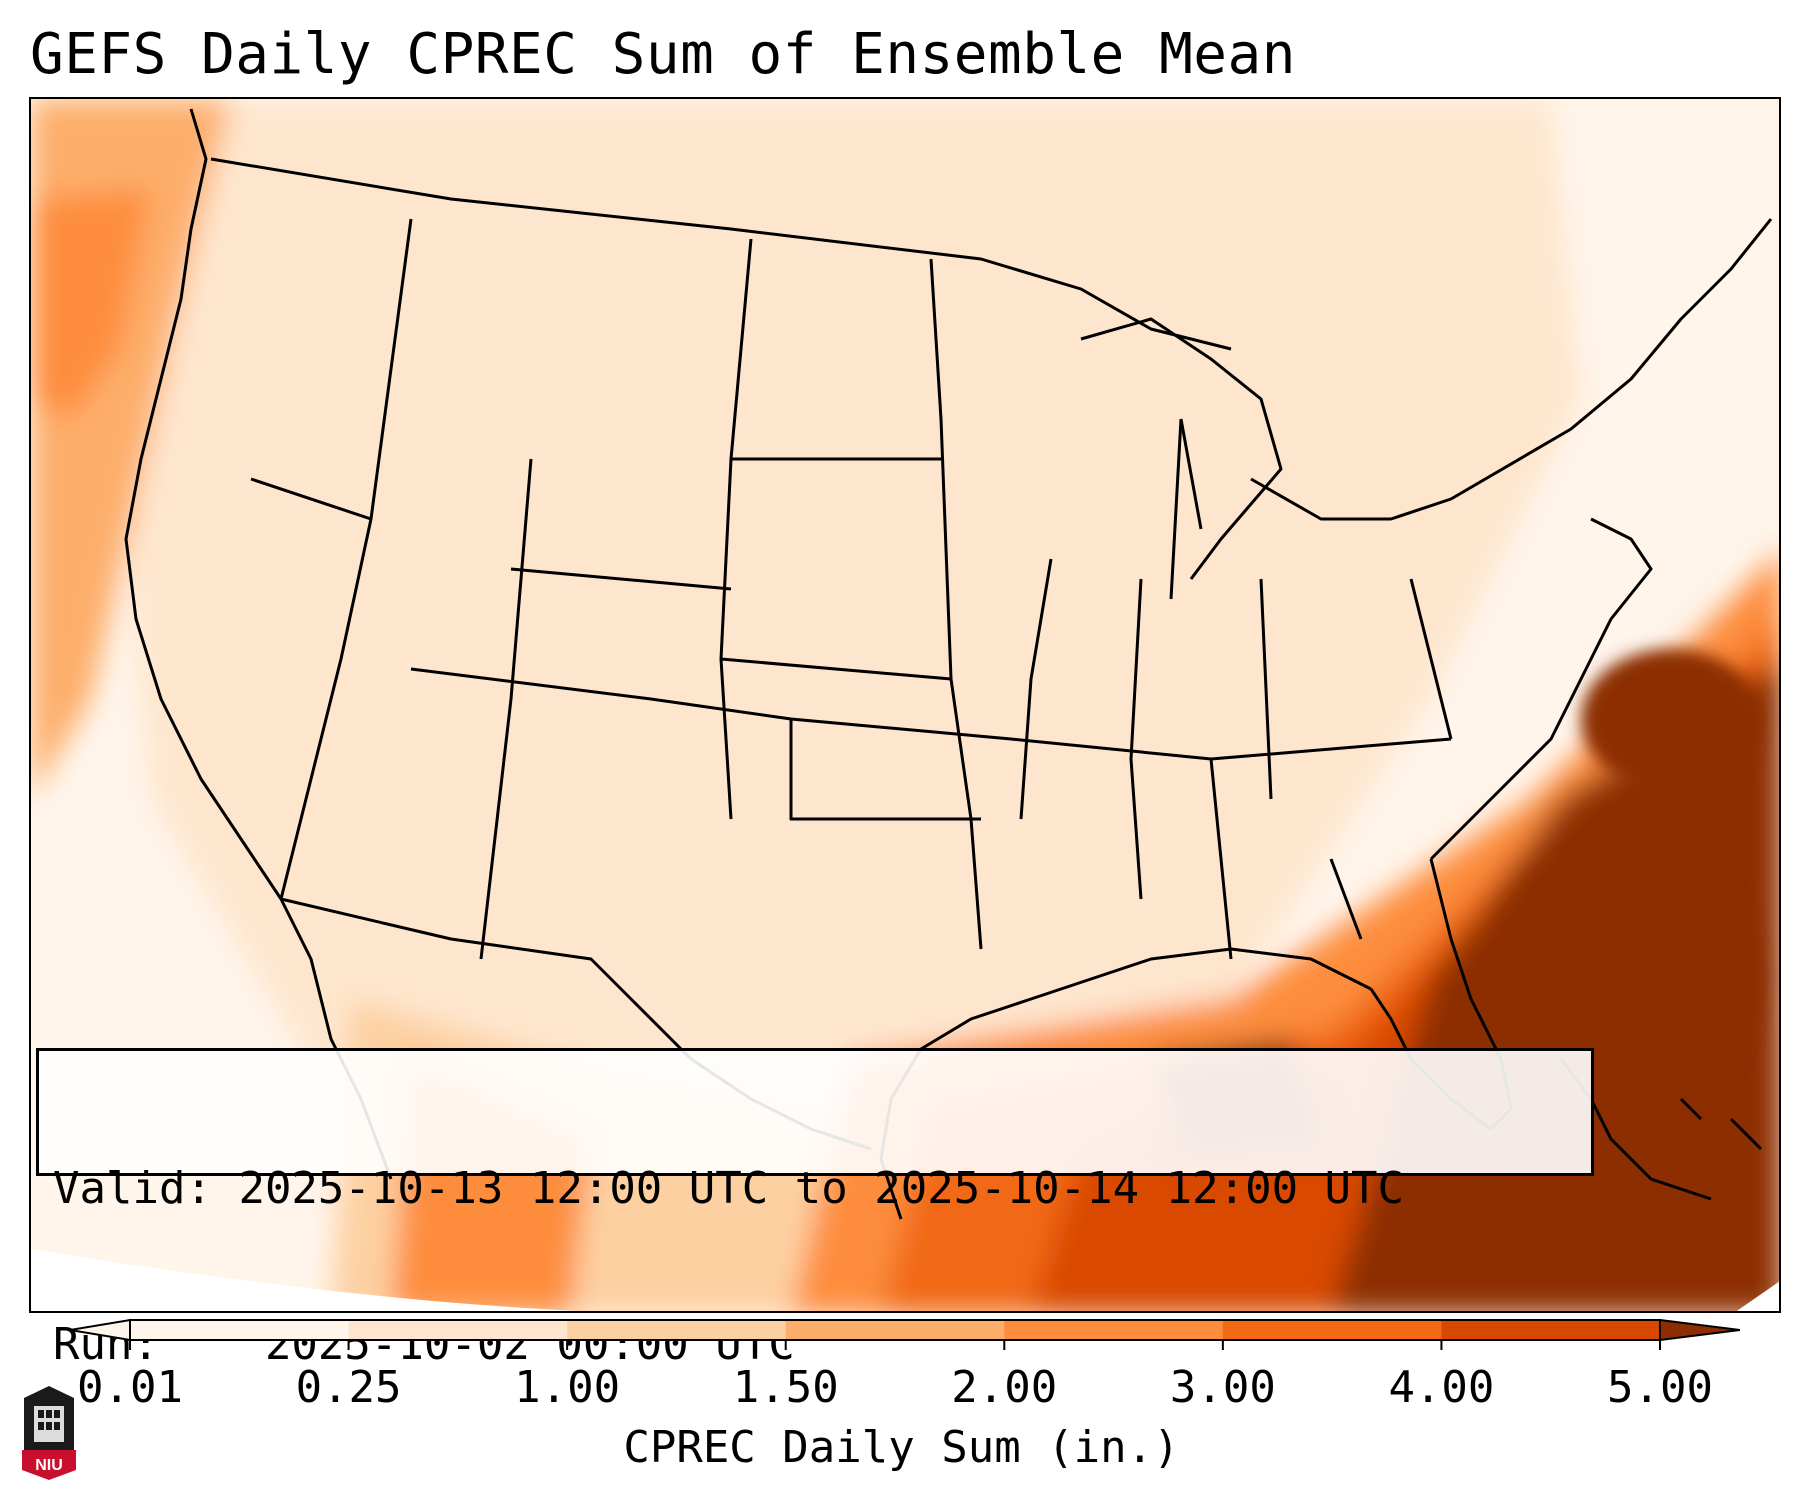  I want to click on colorbar-extend-max, so click(1699, 1330).